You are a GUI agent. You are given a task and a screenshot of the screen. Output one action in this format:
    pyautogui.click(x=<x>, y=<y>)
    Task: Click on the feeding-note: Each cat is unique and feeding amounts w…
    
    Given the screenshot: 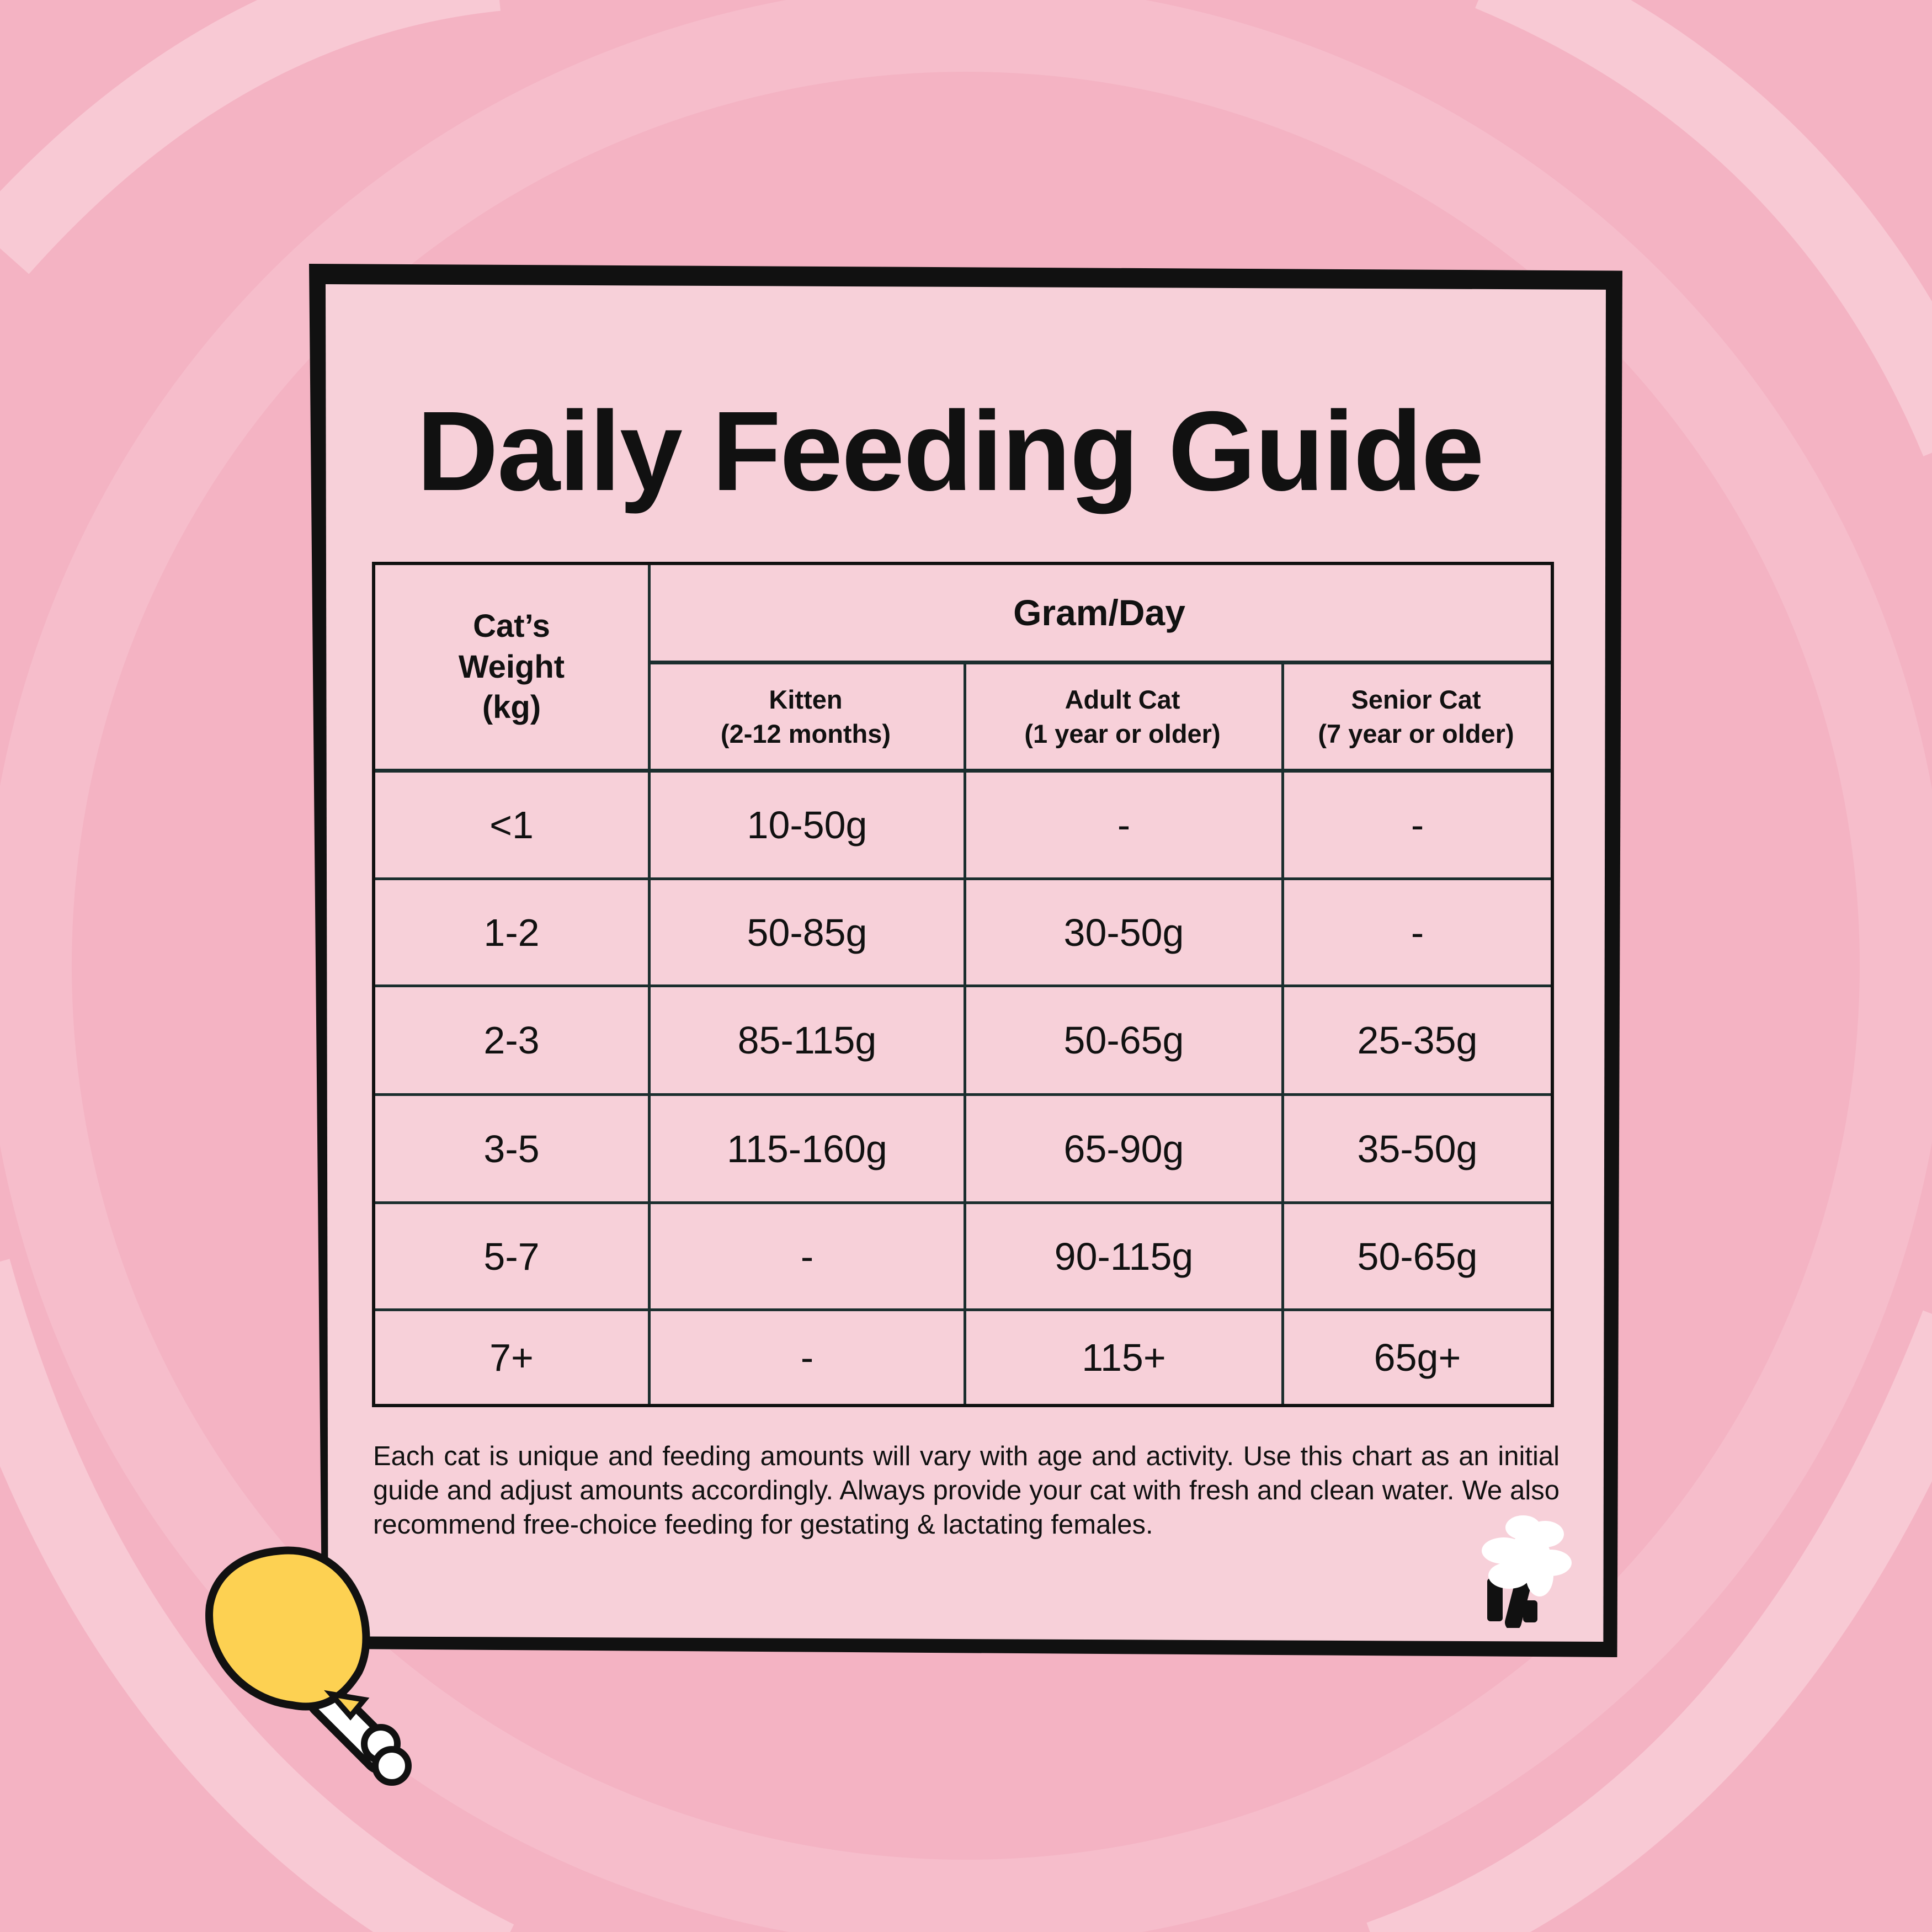 What is the action you would take?
    pyautogui.click(x=966, y=1490)
    